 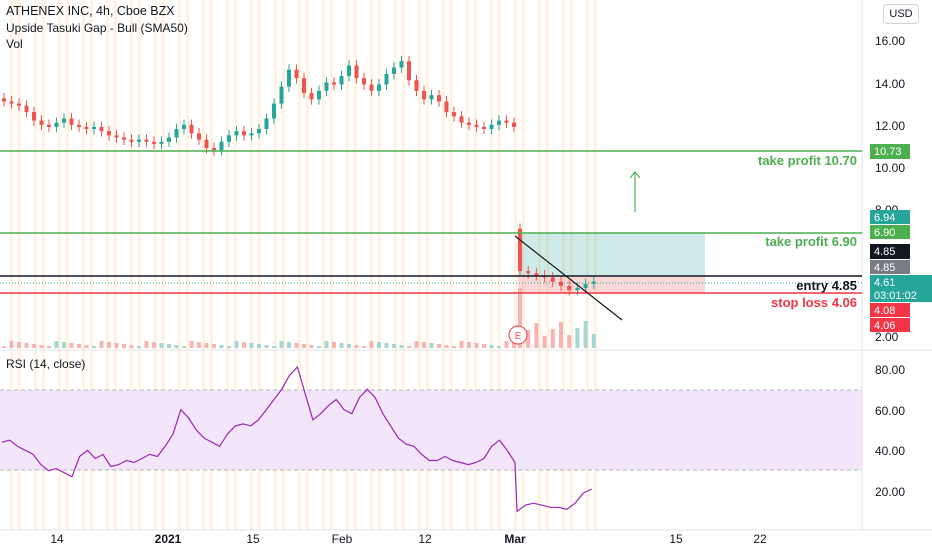 I want to click on rsi-axis: 80.00 60.00 40.00 20.00, so click(x=890, y=431).